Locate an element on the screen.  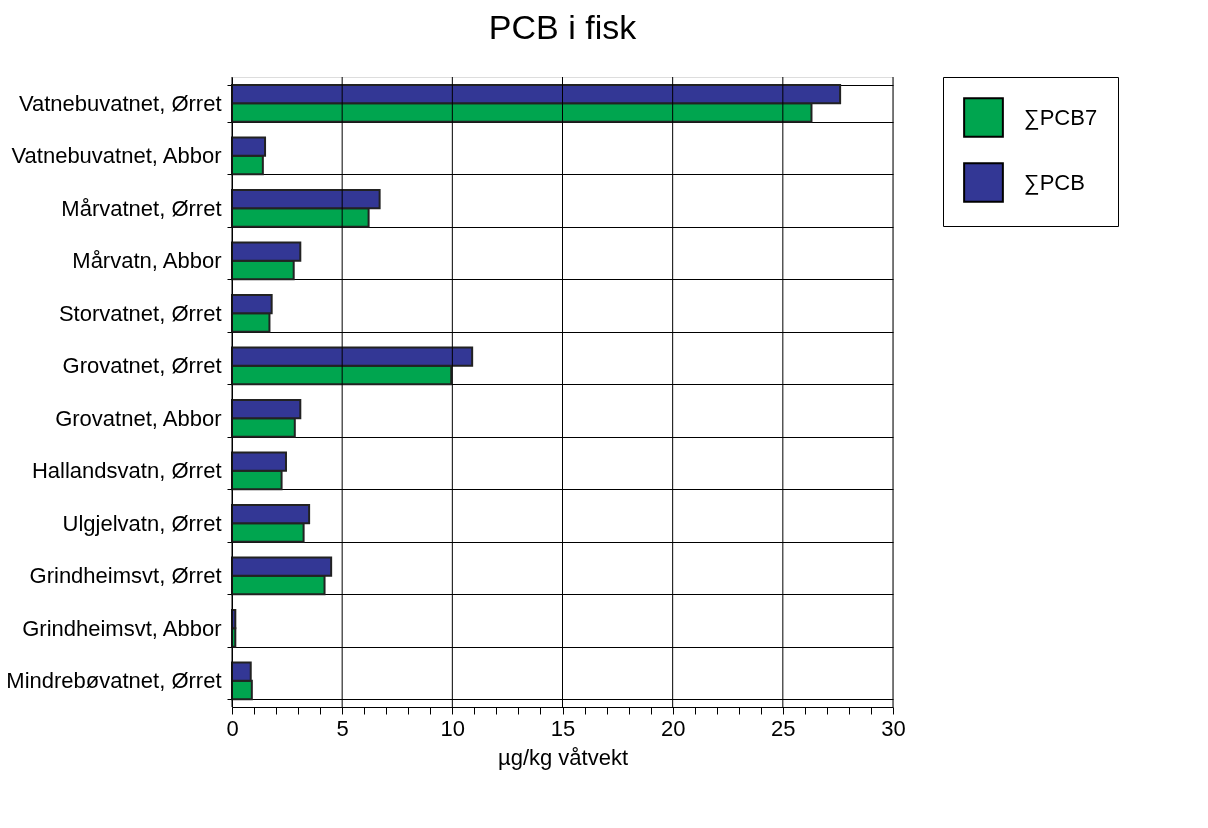
y-tick-label: Grindheimsvt, Ørret is located at coordinates (125, 576).